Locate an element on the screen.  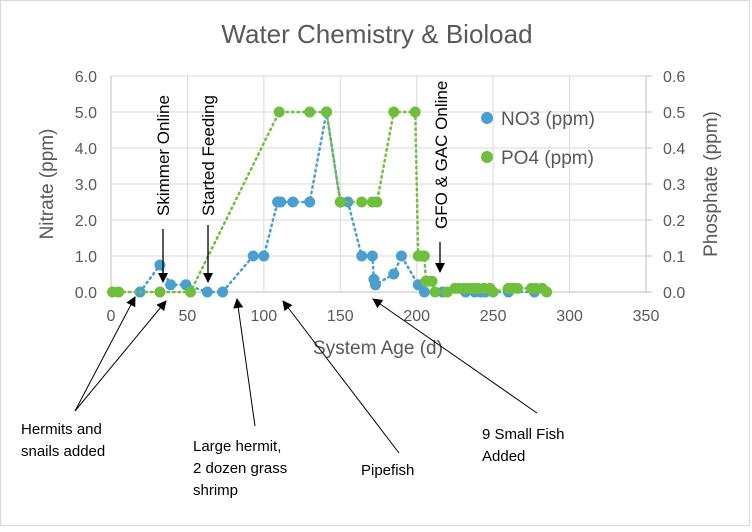
annotation-large-hermit-arrow is located at coordinates (244, 362).